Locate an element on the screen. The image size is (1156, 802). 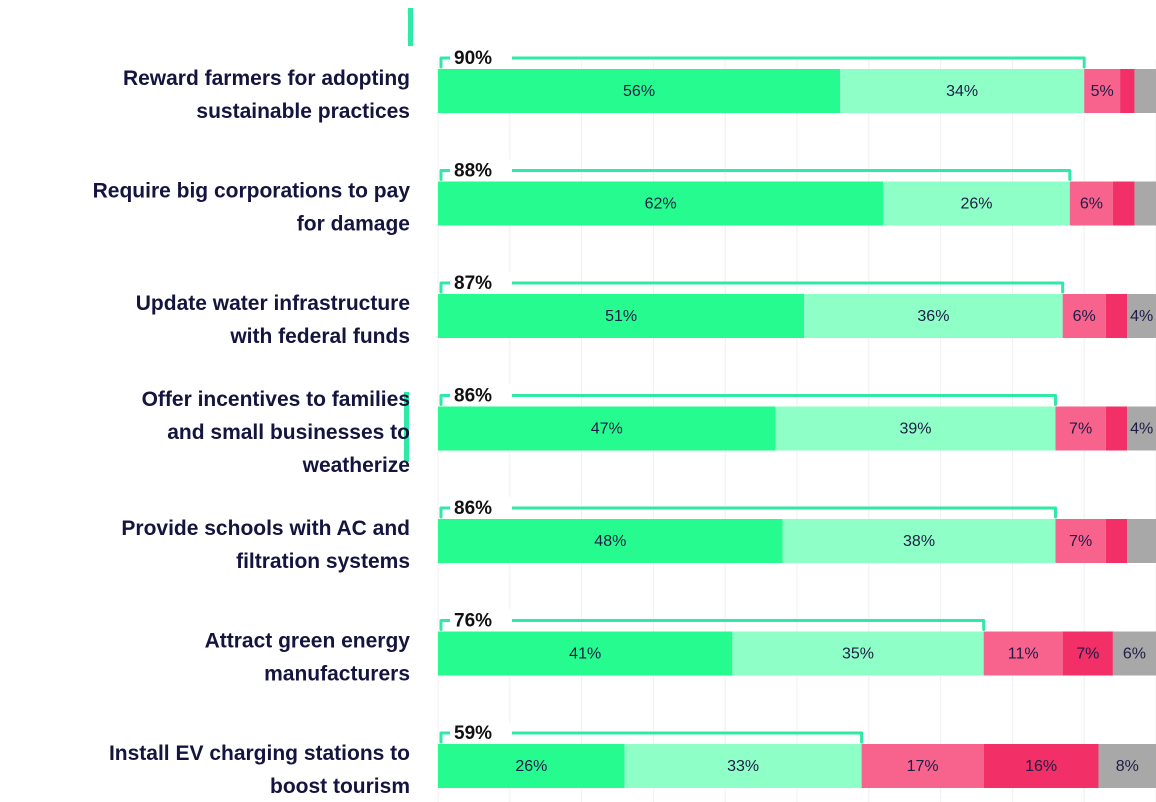
support-label: 76% is located at coordinates (473, 621).